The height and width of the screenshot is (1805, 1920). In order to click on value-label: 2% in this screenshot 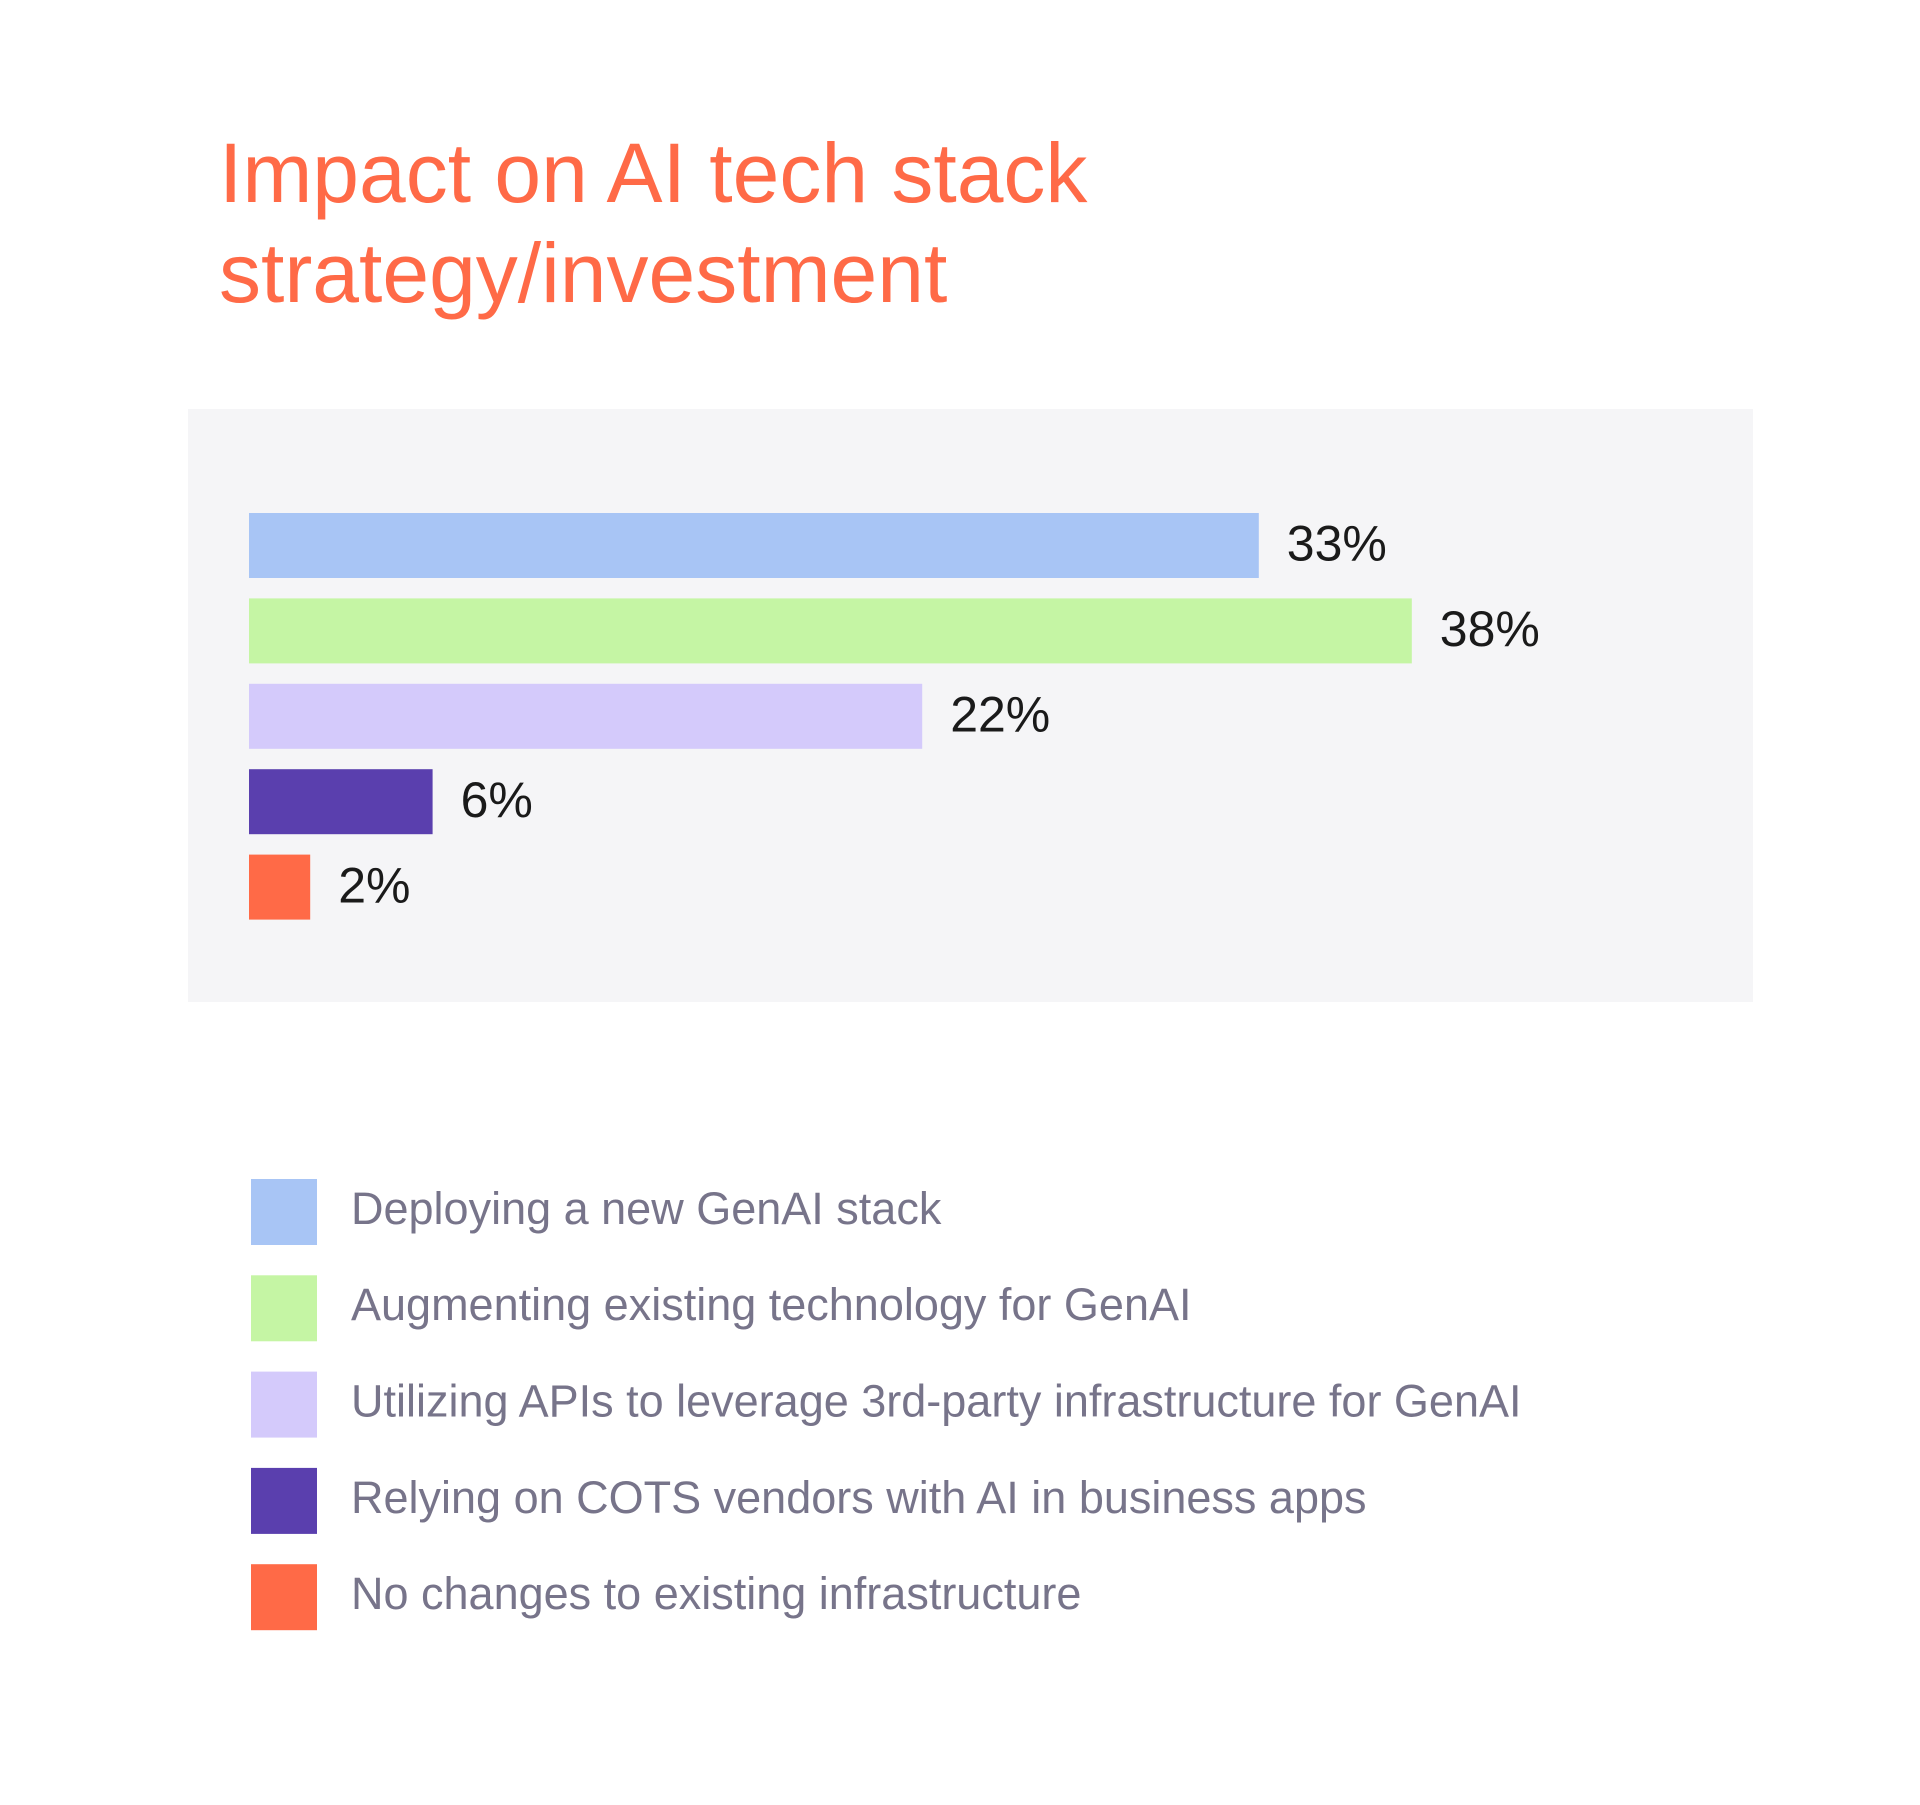, I will do `click(374, 885)`.